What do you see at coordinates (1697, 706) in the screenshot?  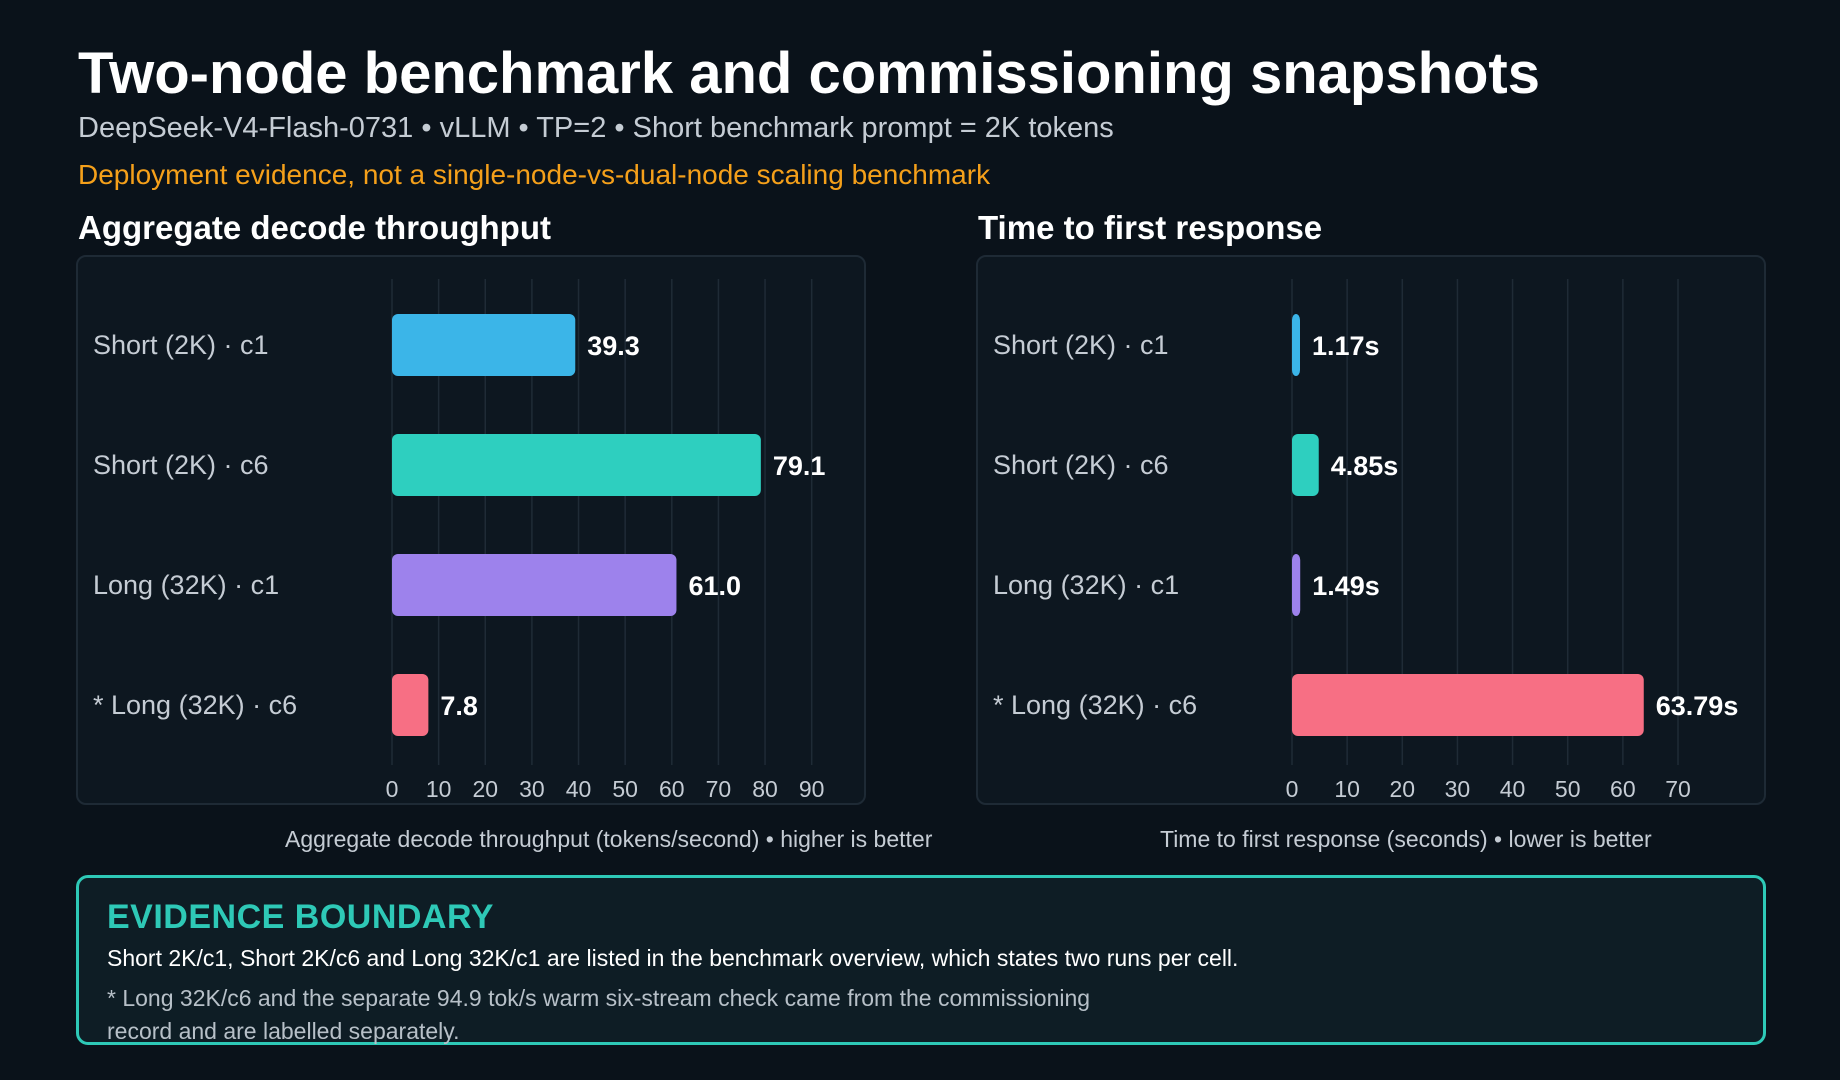 I see `bar-value-label: 63.79s` at bounding box center [1697, 706].